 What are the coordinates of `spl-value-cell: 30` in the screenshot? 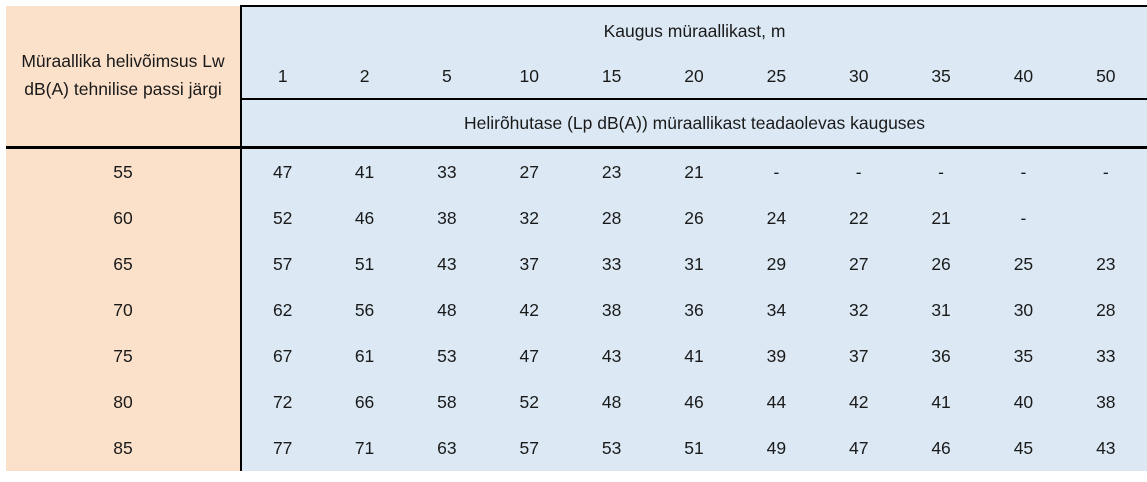 It's located at (1023, 310).